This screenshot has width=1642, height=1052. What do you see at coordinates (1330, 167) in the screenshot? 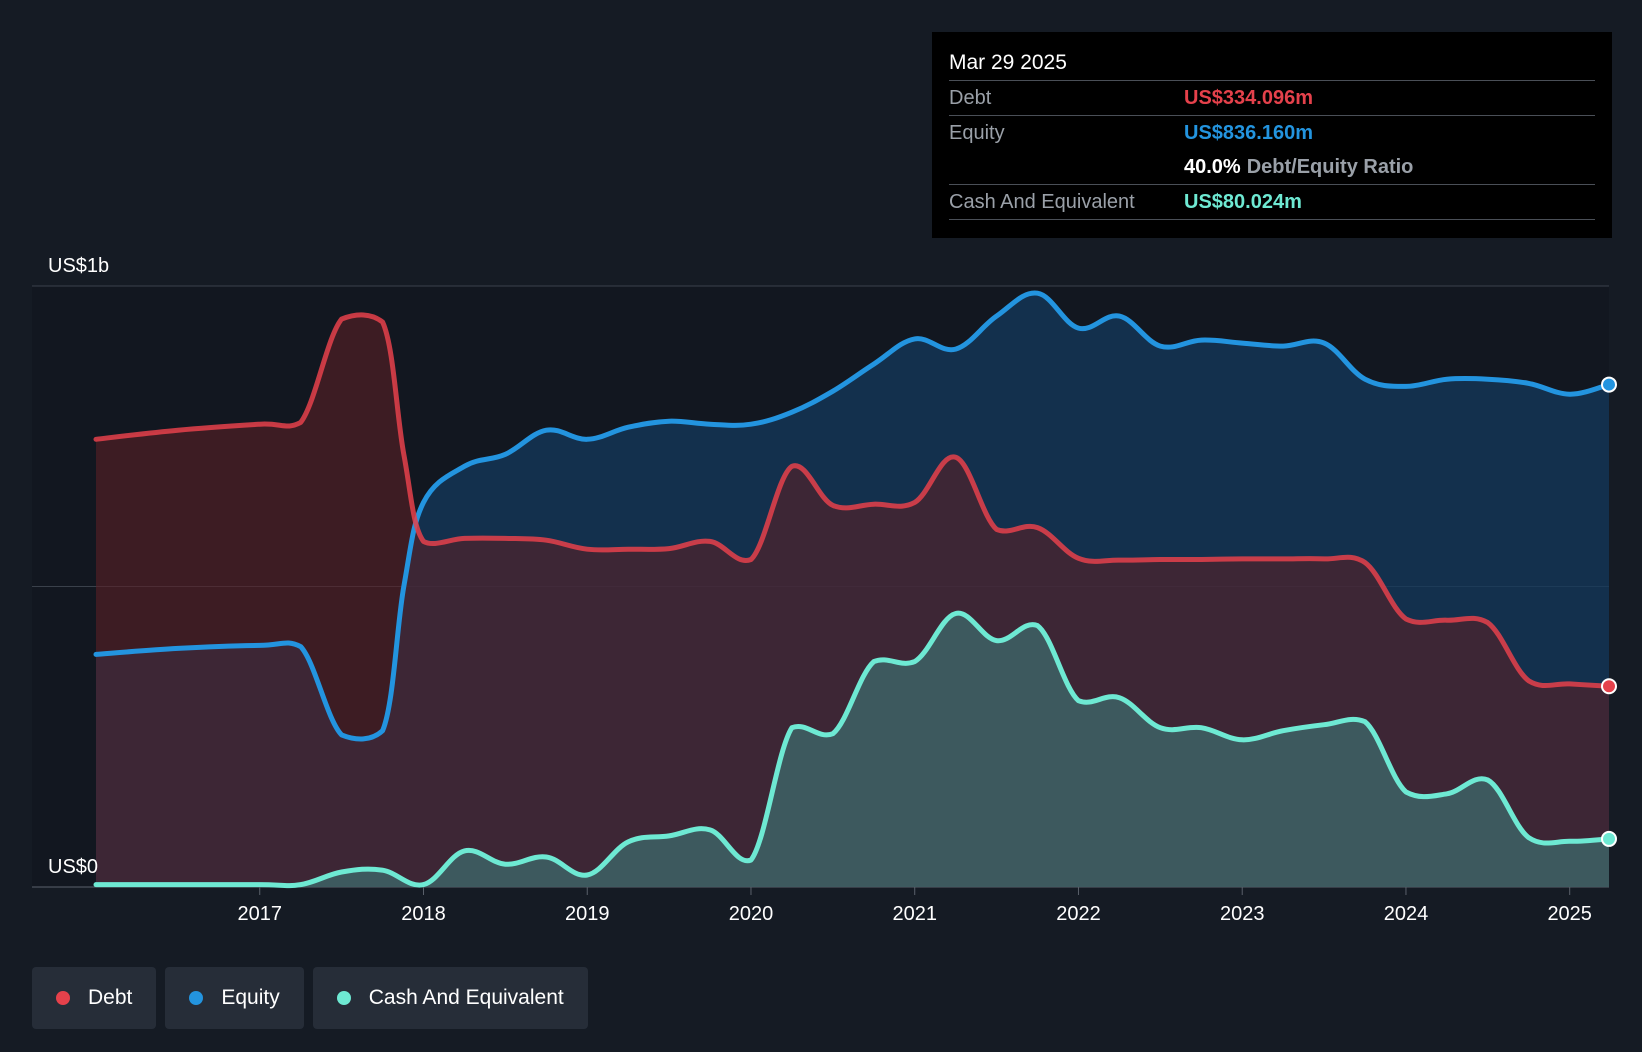
I see `tooltip-ratio-label: Debt/Equity Ratio` at bounding box center [1330, 167].